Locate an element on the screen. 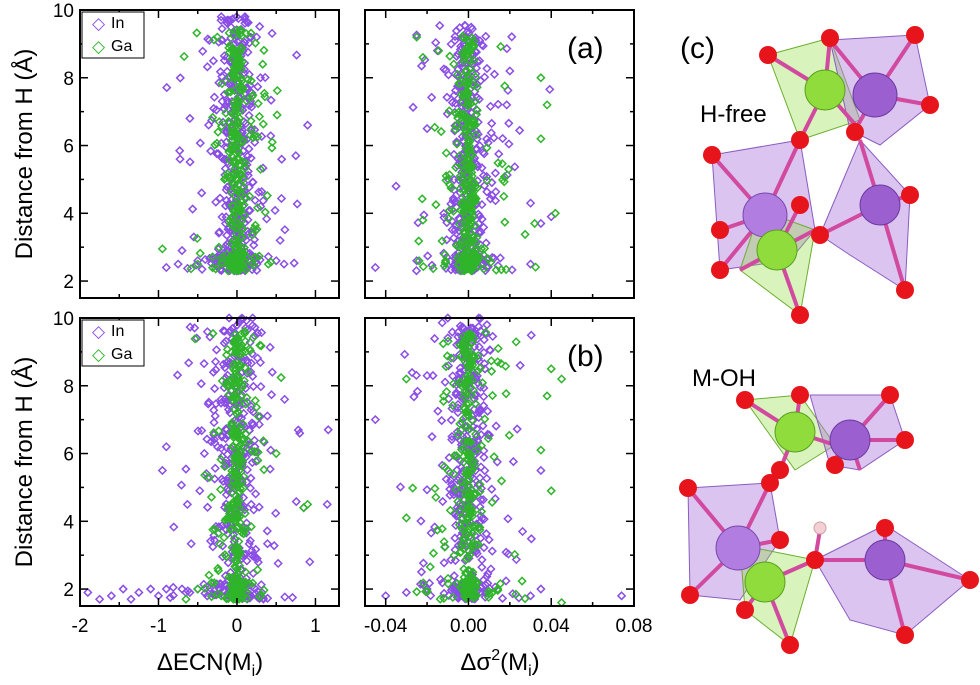  y-tick-label: 8 is located at coordinates (68, 79).